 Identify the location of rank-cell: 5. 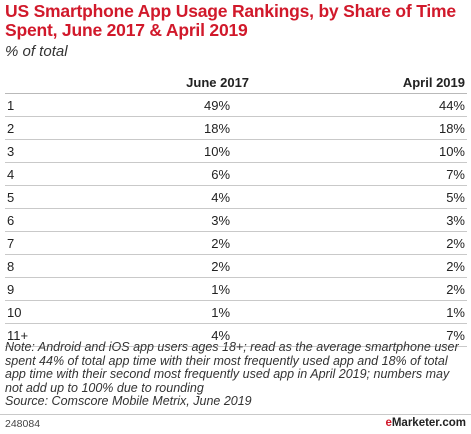
(56, 197).